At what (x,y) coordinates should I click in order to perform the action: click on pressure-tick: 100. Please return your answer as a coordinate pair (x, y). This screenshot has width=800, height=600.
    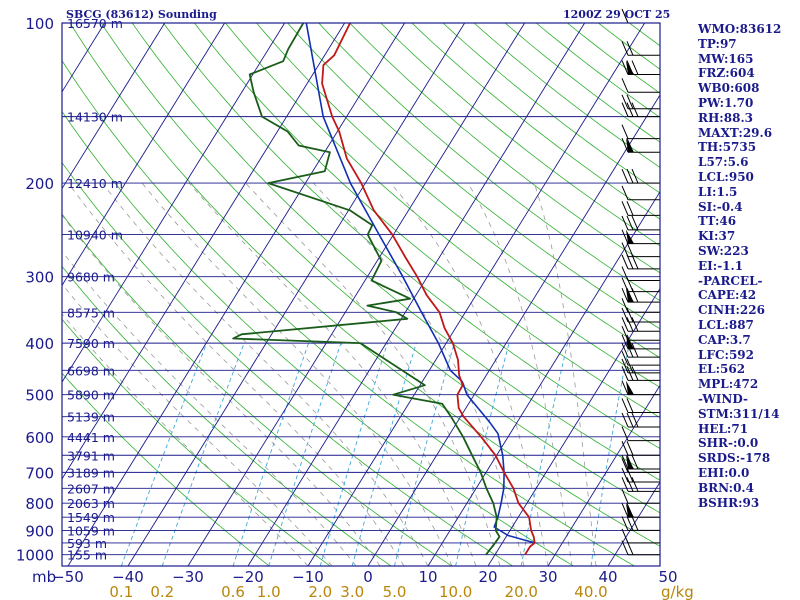
    Looking at the image, I should click on (39, 24).